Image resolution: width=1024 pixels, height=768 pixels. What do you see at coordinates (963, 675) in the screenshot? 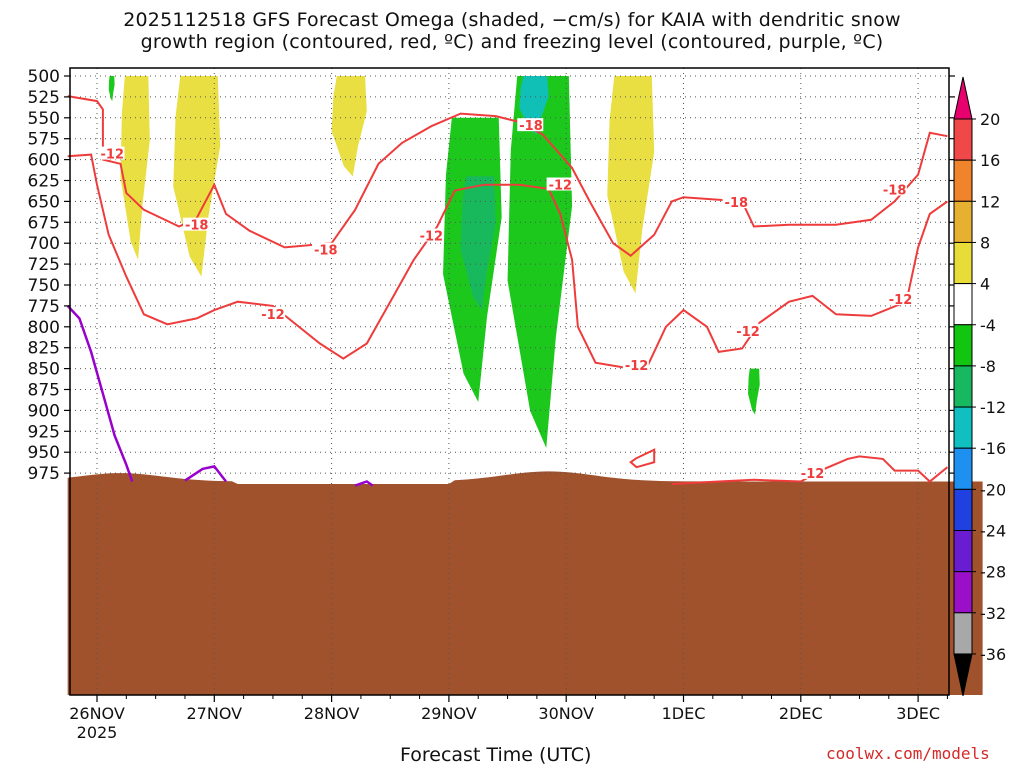
I see `colorbar-arrow-bottom` at bounding box center [963, 675].